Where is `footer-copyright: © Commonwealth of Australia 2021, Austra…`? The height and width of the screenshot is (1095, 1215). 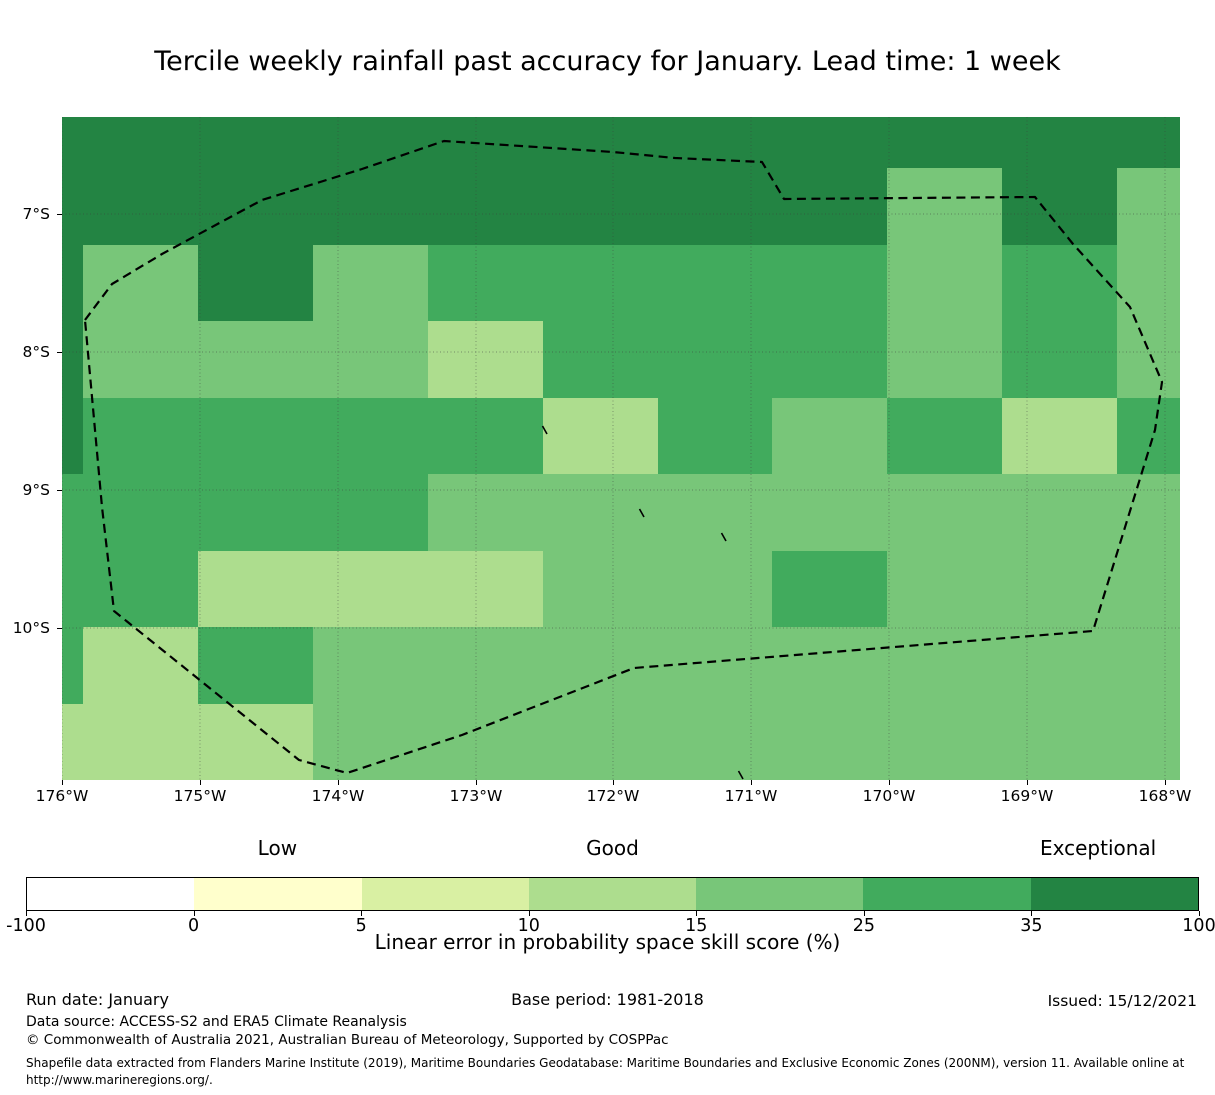 footer-copyright: © Commonwealth of Australia 2021, Austra… is located at coordinates (347, 1040).